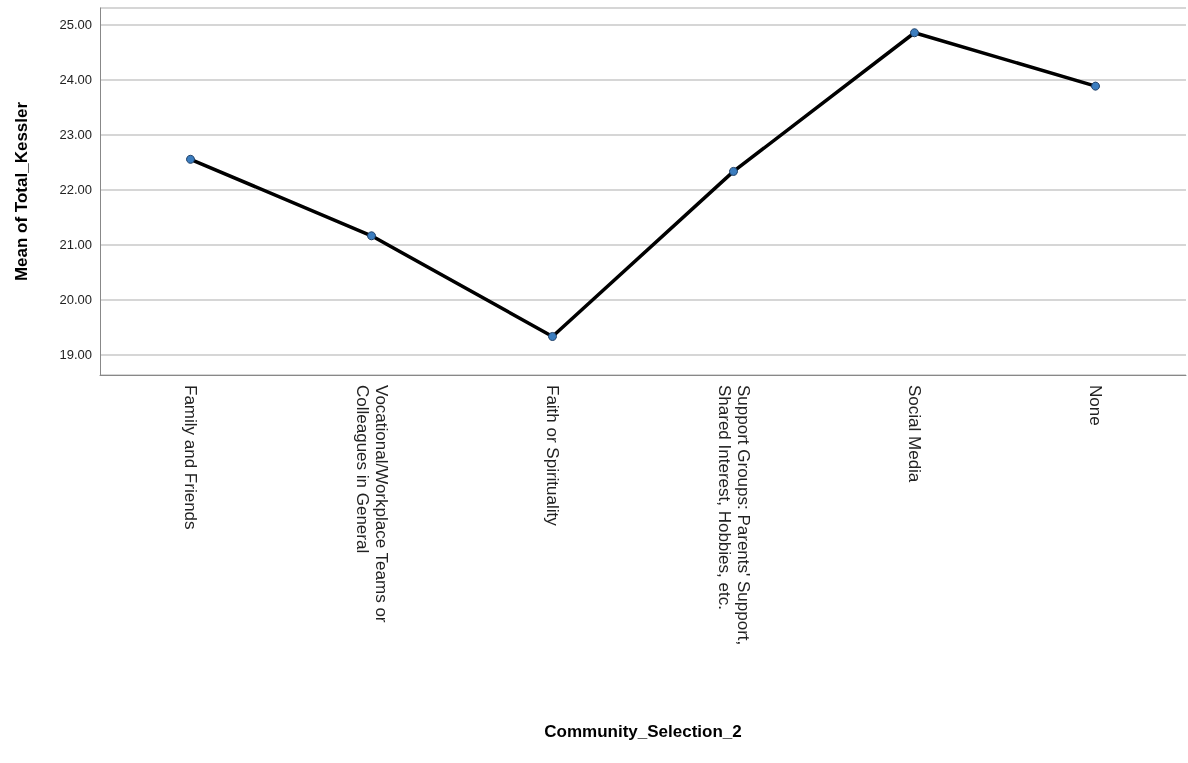 Image resolution: width=1188 pixels, height=763 pixels. What do you see at coordinates (371, 506) in the screenshot?
I see `x-tick-label: Vocational/Workplace Teams or Colleagues in General` at bounding box center [371, 506].